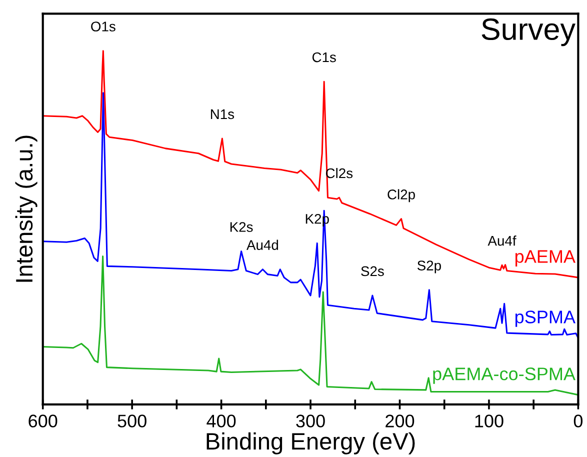  Describe the element at coordinates (221, 421) in the screenshot. I see `x-tick-label: 400` at that location.